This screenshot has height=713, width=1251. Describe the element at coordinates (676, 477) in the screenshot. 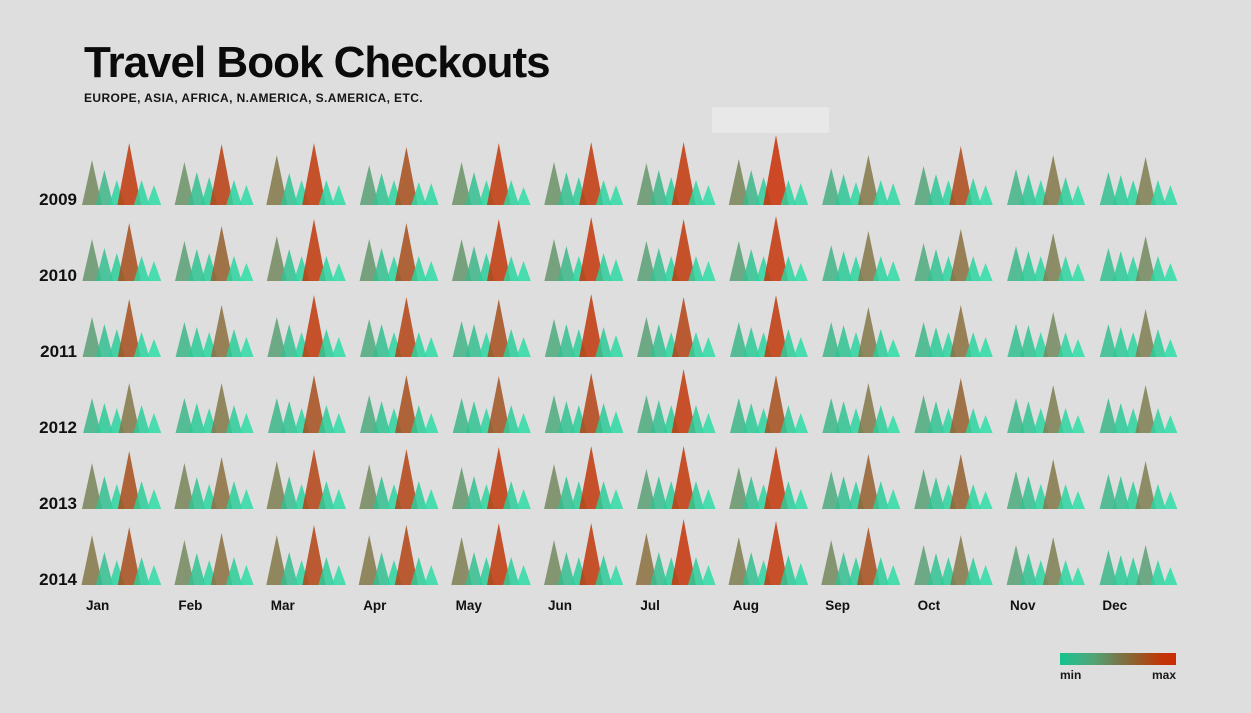

I see `cell-2013-Jul` at that location.